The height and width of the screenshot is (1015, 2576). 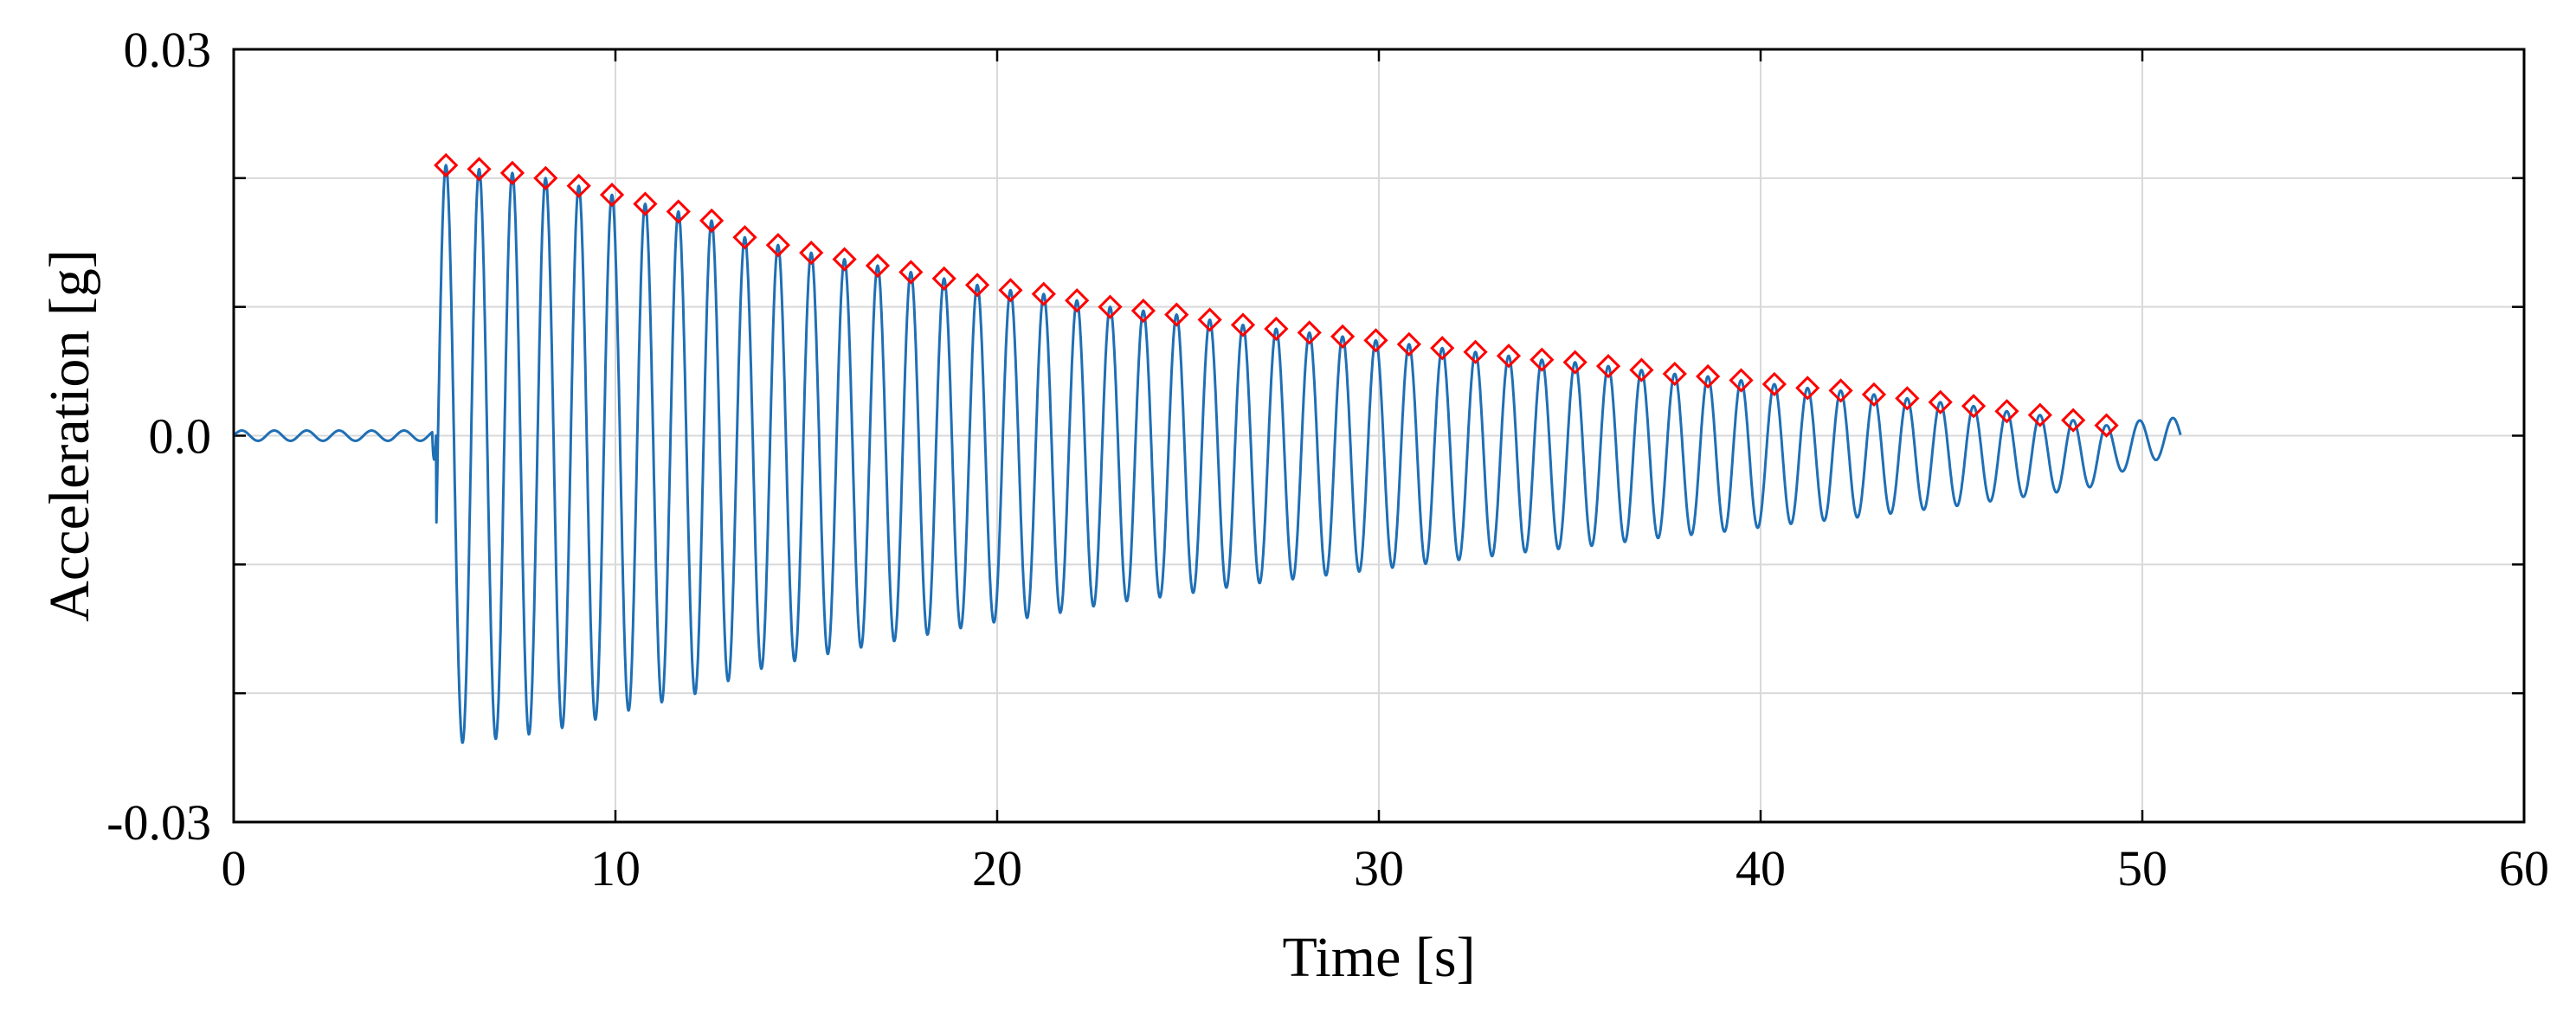 I want to click on y-tick-label: 0.0, so click(x=180, y=436).